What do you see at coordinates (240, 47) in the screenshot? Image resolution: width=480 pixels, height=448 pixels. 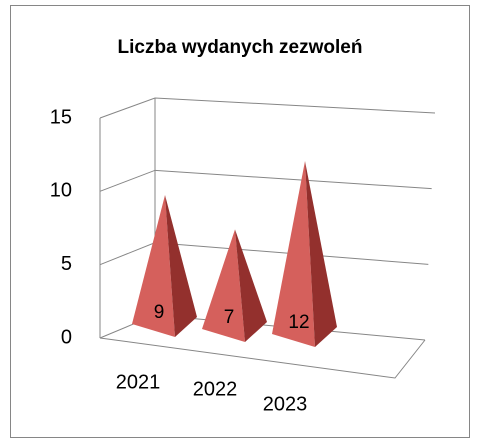 I see `chart-title: Liczba wydanych zezwoleń` at bounding box center [240, 47].